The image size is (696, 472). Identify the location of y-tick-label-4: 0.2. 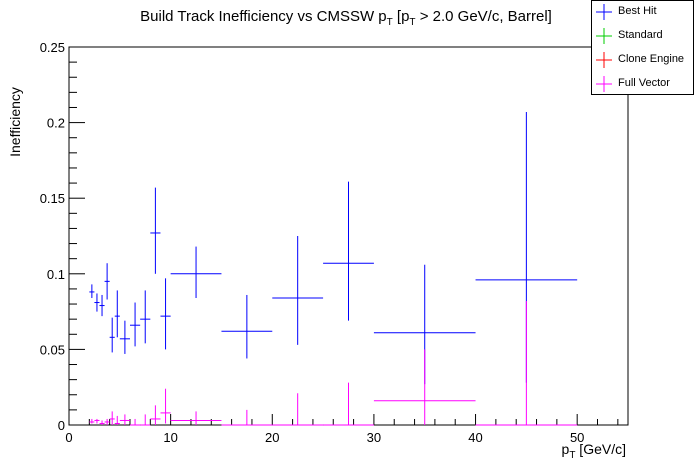
(56, 123).